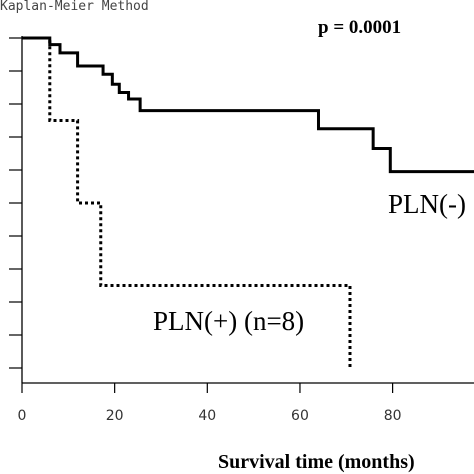 The image size is (474, 474). What do you see at coordinates (115, 416) in the screenshot?
I see `x-tick-label: 20` at bounding box center [115, 416].